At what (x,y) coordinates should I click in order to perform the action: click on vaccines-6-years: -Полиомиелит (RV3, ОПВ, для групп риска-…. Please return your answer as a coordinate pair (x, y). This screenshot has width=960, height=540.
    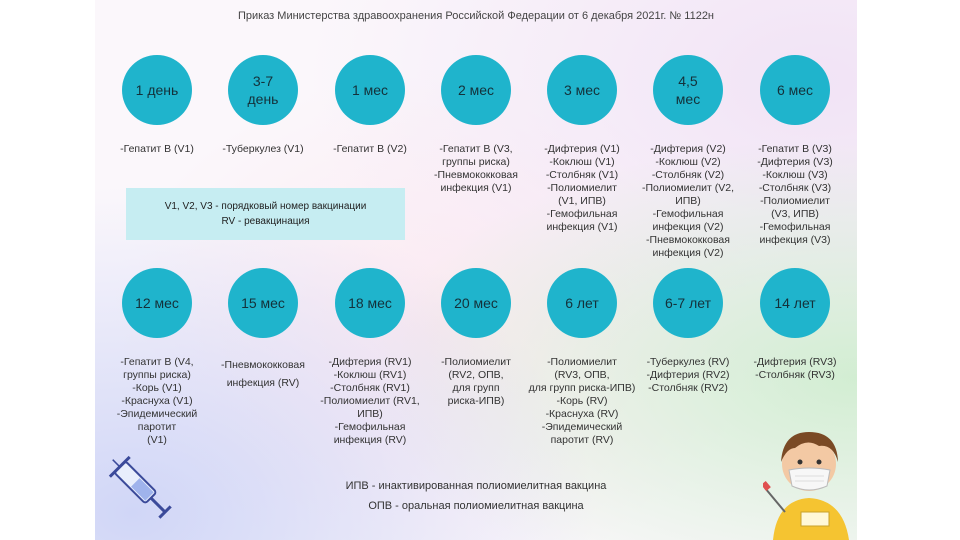
    Looking at the image, I should click on (582, 401).